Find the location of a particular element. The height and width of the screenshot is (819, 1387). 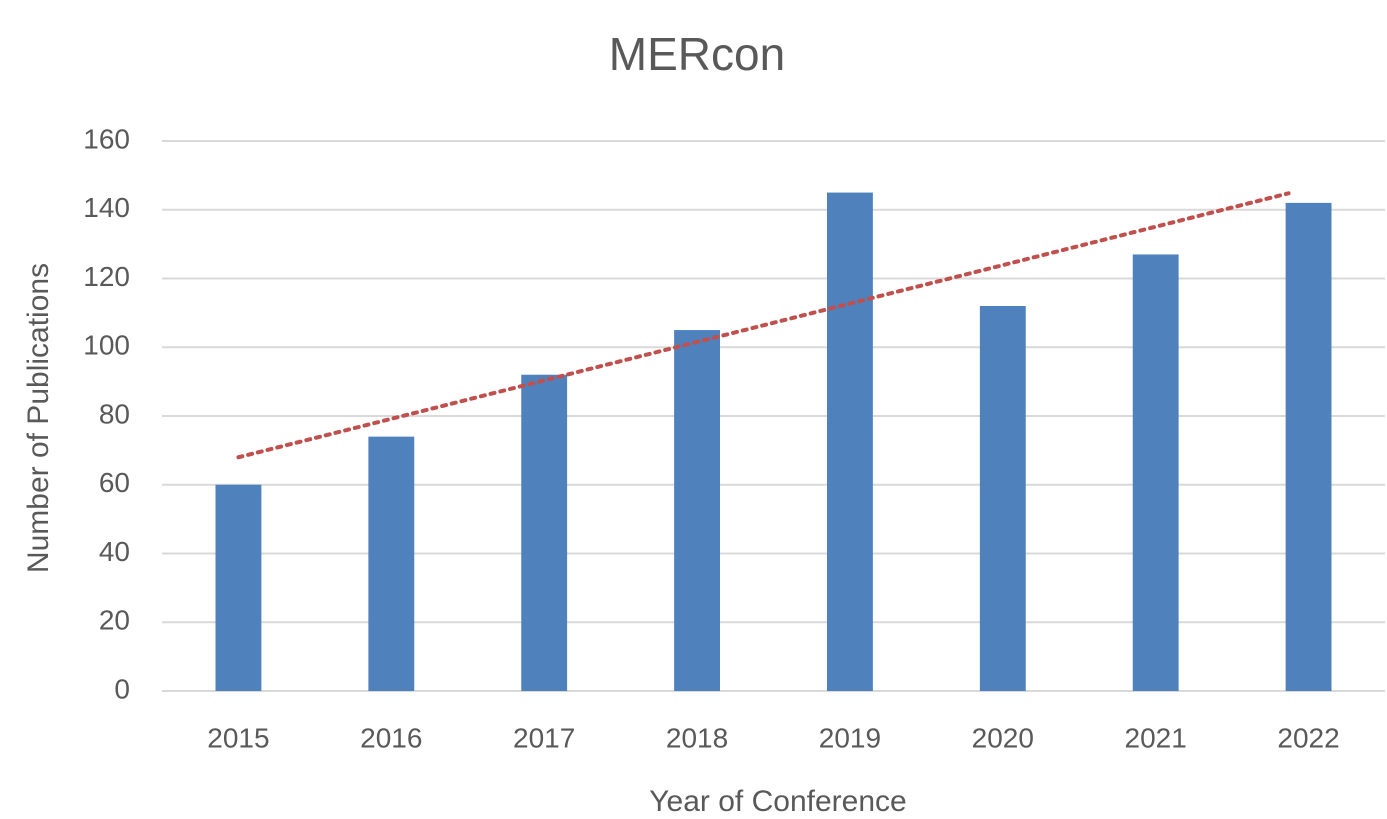

y-tick-label: 120 is located at coordinates (106, 276).